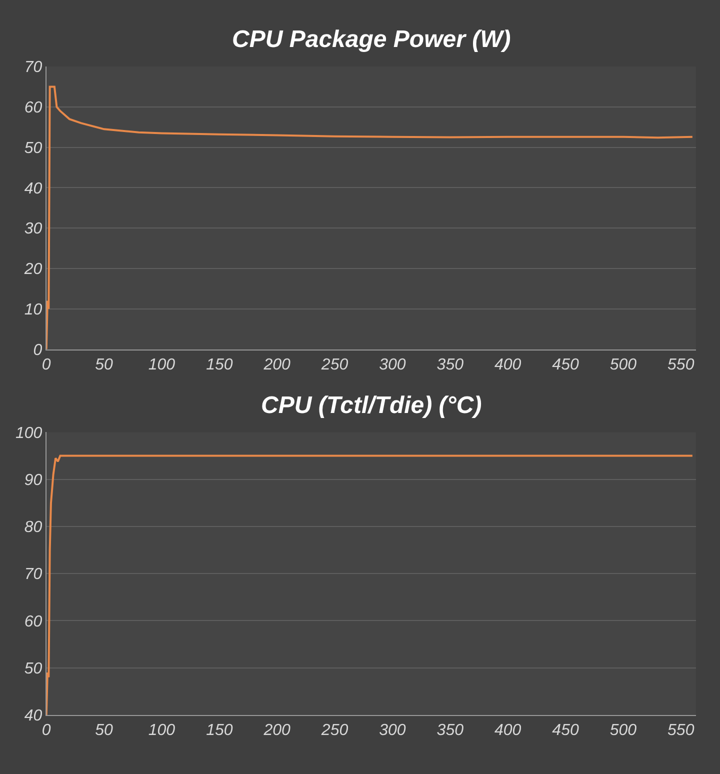  Describe the element at coordinates (371, 39) in the screenshot. I see `chart-title: CPU Package Power (W)` at that location.